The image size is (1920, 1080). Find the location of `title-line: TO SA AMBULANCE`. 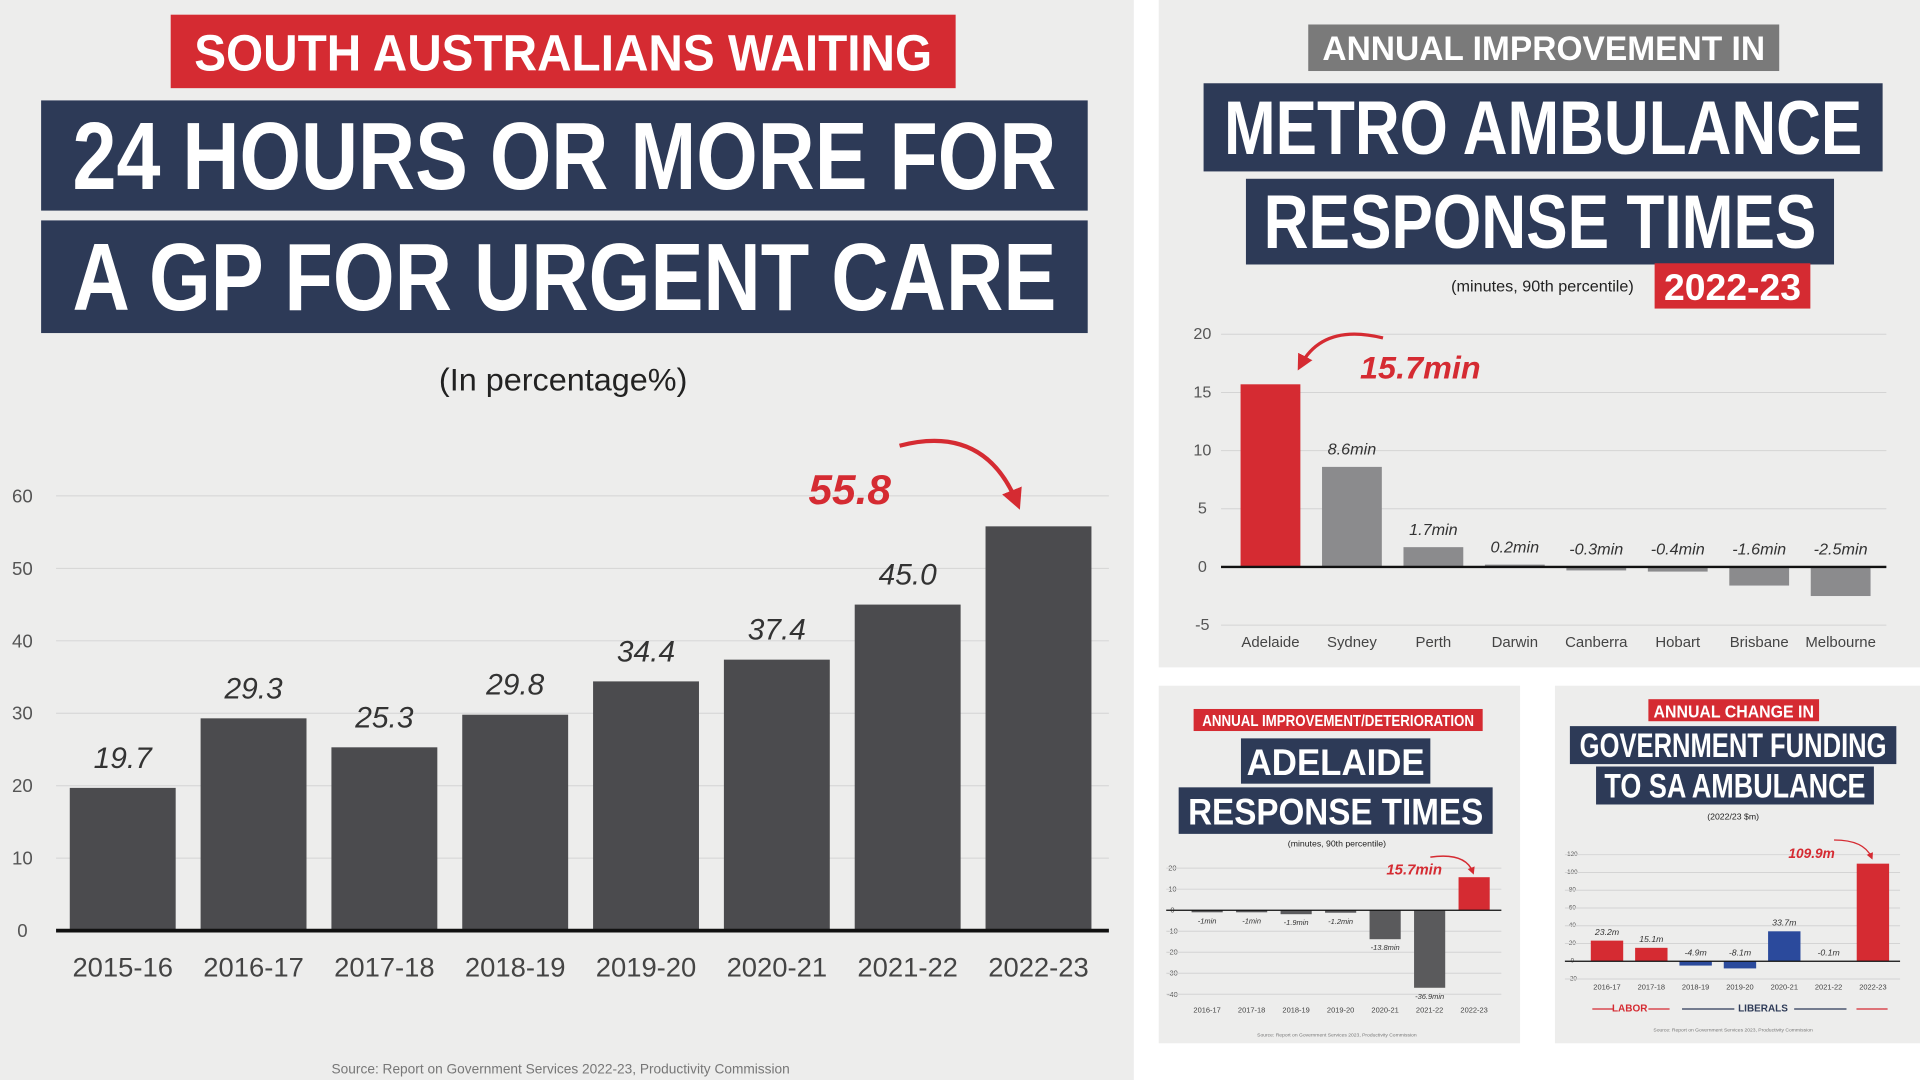

title-line: TO SA AMBULANCE is located at coordinates (1734, 787).